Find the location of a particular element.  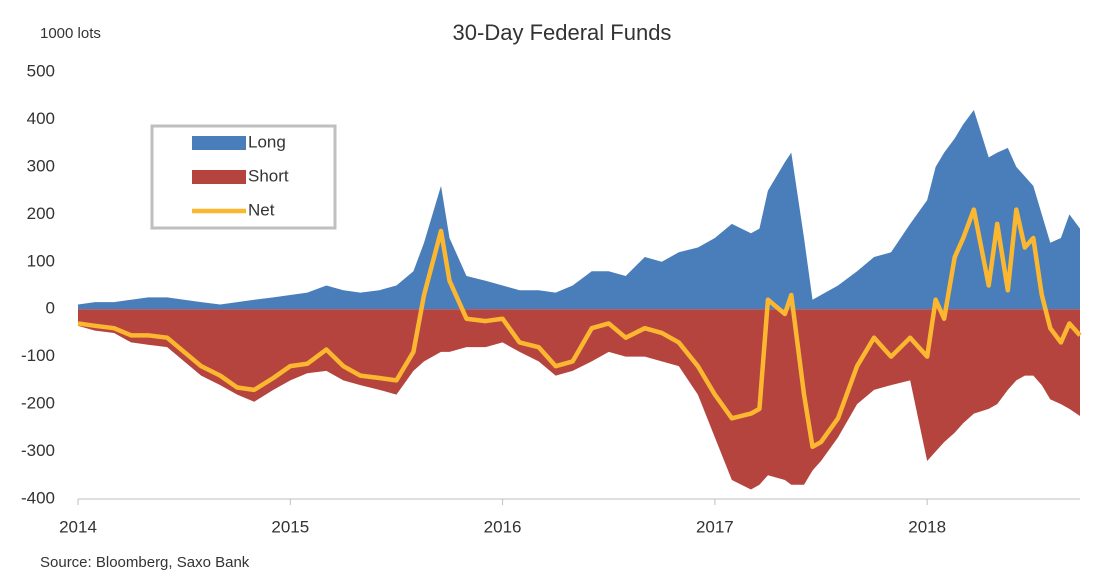

y-tick-label: -100 is located at coordinates (38, 355).